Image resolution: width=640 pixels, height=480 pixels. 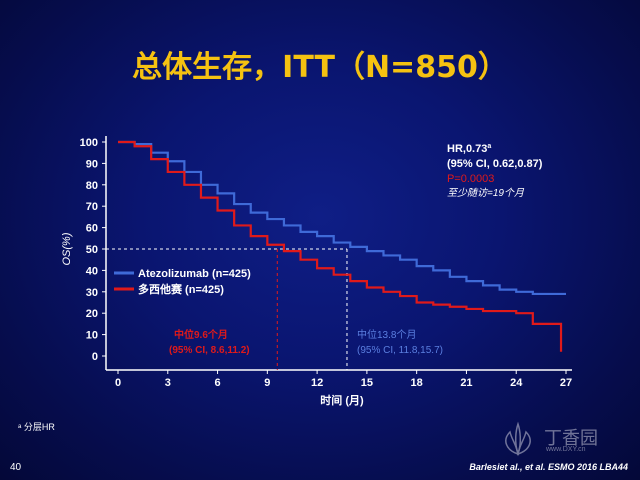 I want to click on x-tick-label: 21, so click(x=466, y=383).